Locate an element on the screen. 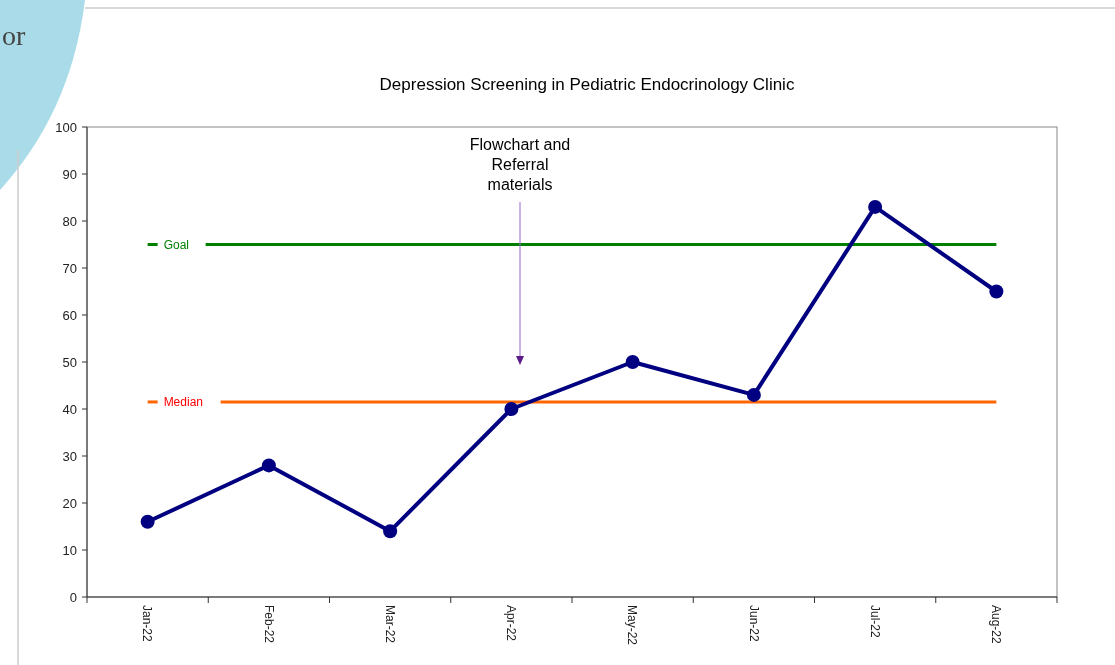 This screenshot has width=1115, height=665. y-tick-label: 80 is located at coordinates (69, 221).